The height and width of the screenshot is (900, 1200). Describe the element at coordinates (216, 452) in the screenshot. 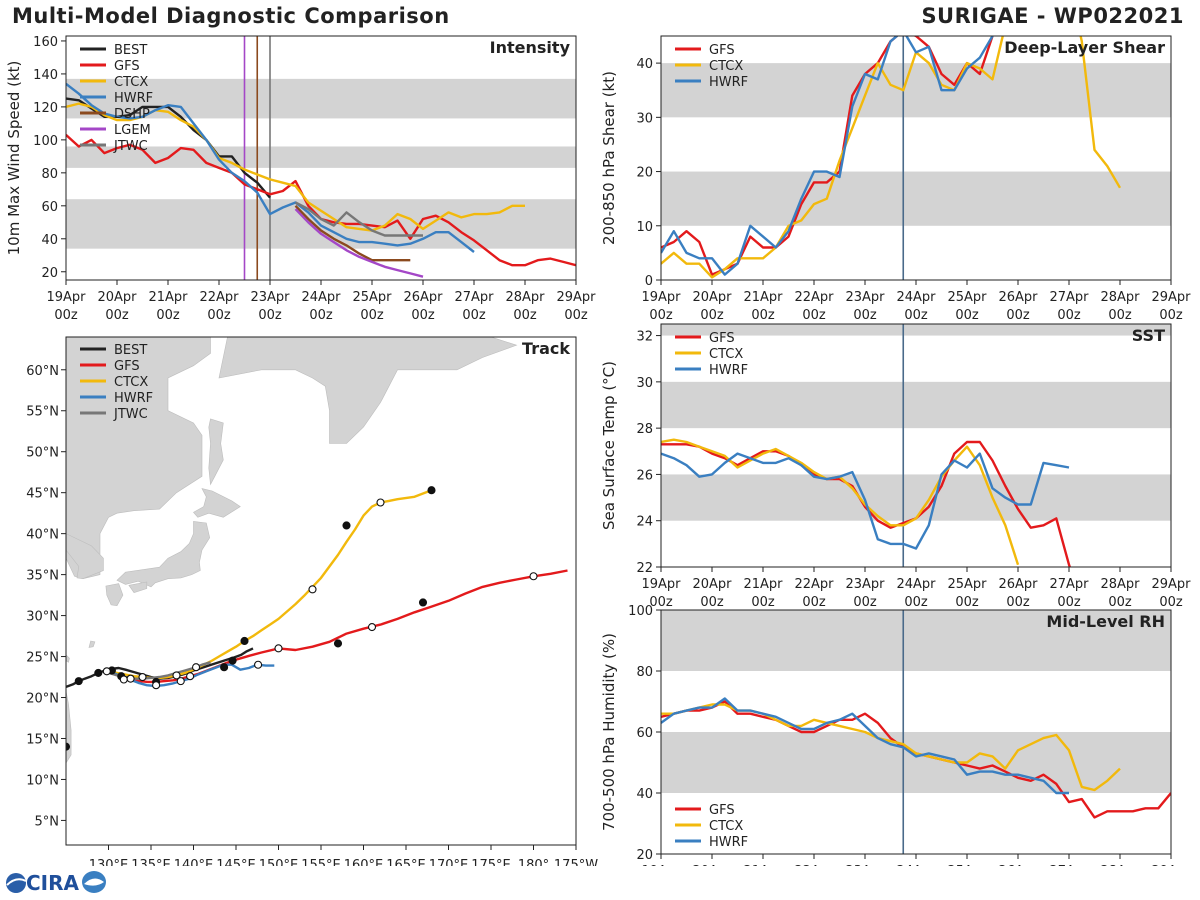

I see `land-sakhalin` at that location.